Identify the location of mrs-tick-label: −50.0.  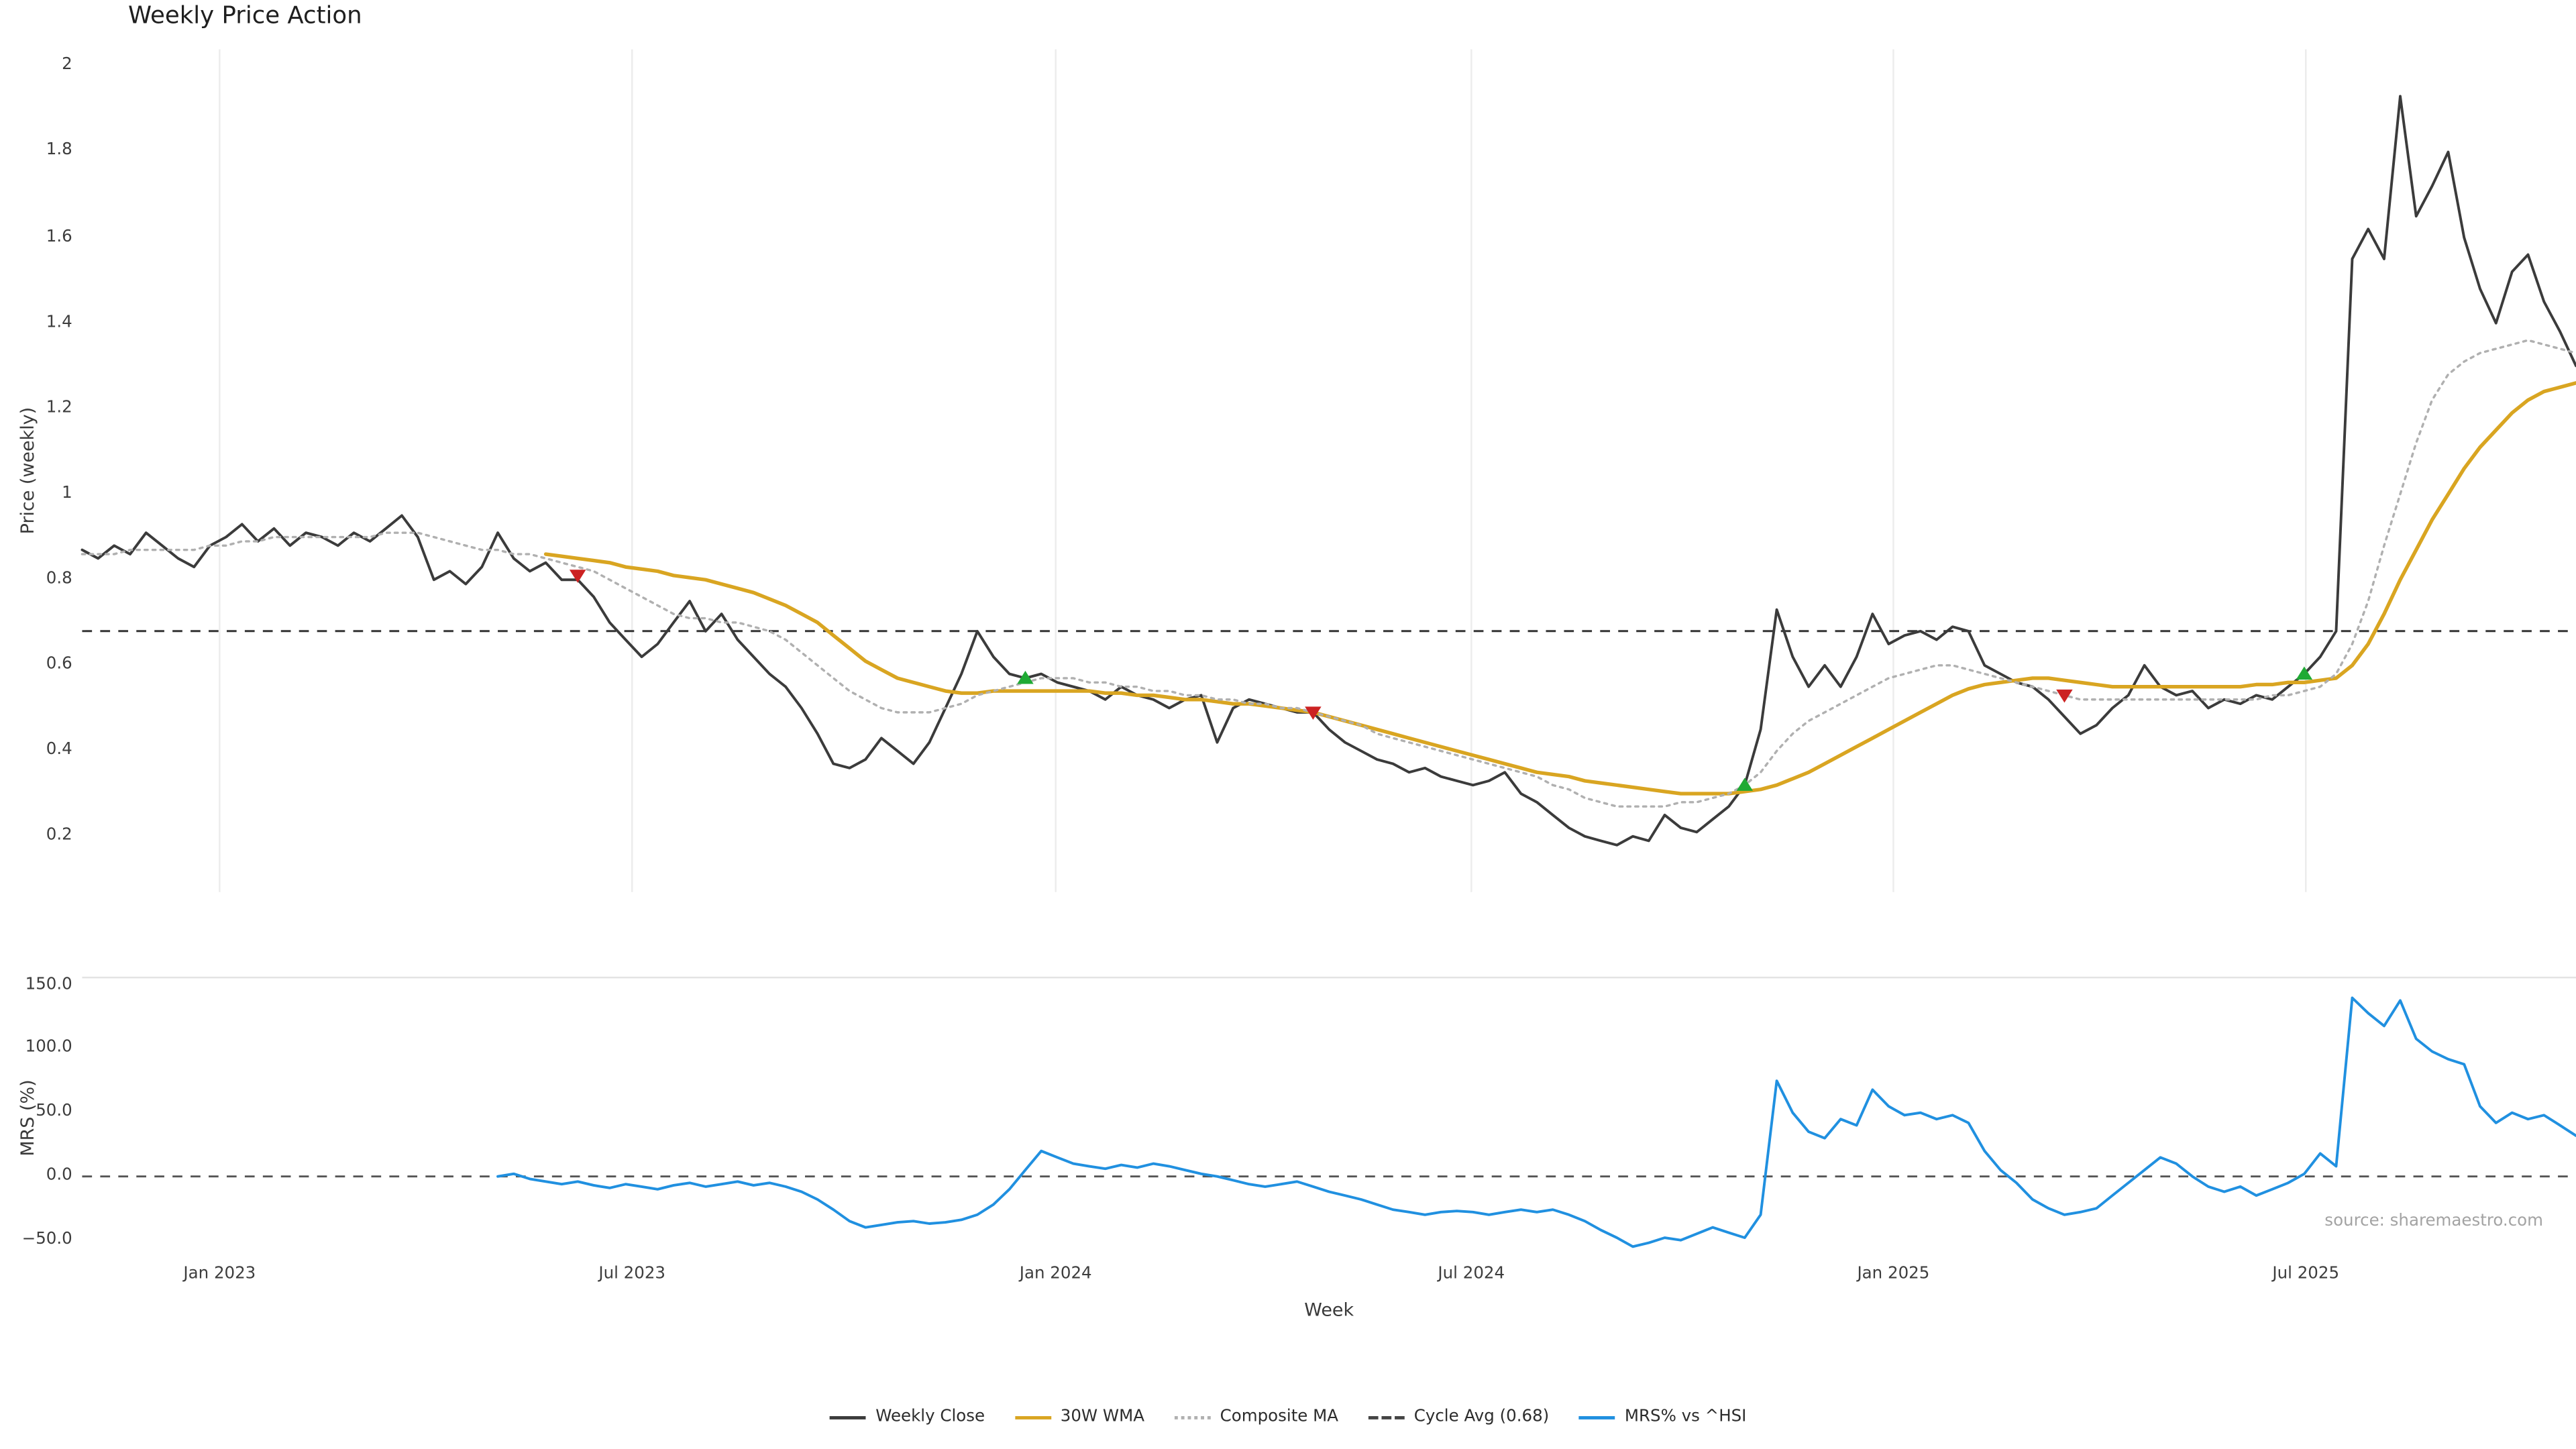
(46, 1239).